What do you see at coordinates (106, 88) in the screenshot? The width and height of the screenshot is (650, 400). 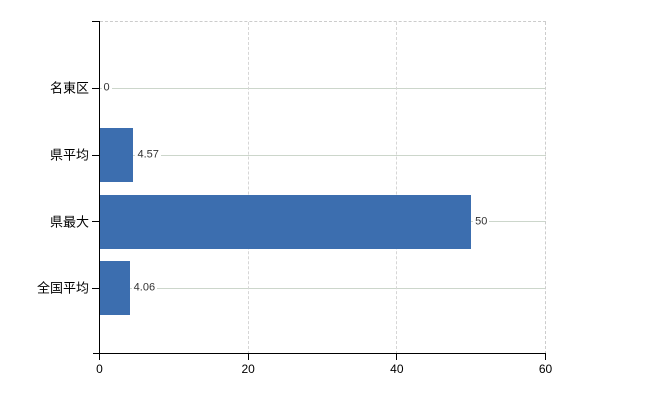 I see `bar-value-label: 0` at bounding box center [106, 88].